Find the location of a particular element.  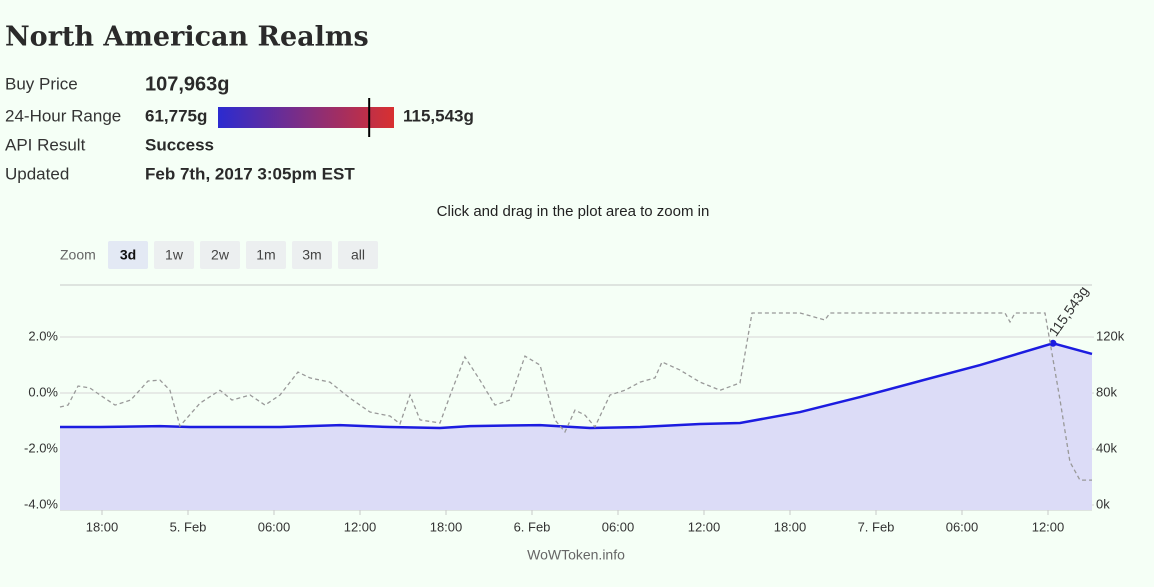

zoom-label: Zoom is located at coordinates (78, 255).